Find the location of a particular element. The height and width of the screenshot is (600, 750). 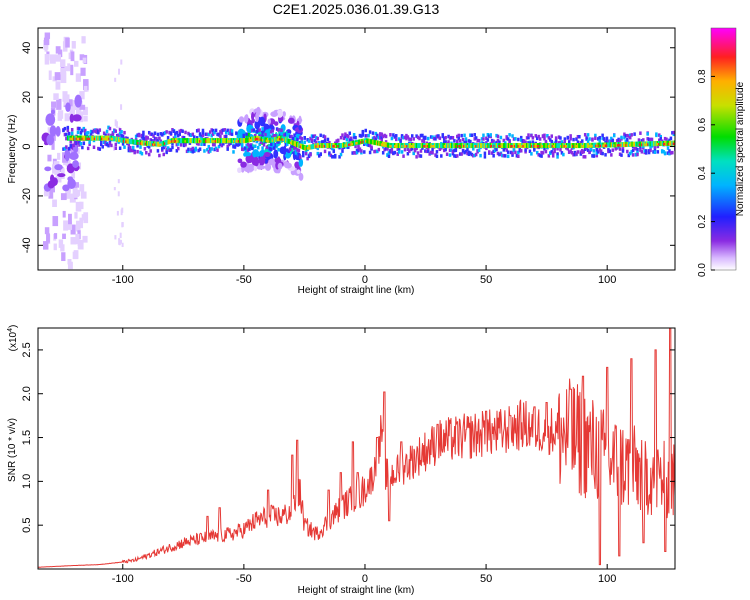

heatmap-x-tick-label: 50 is located at coordinates (486, 280).